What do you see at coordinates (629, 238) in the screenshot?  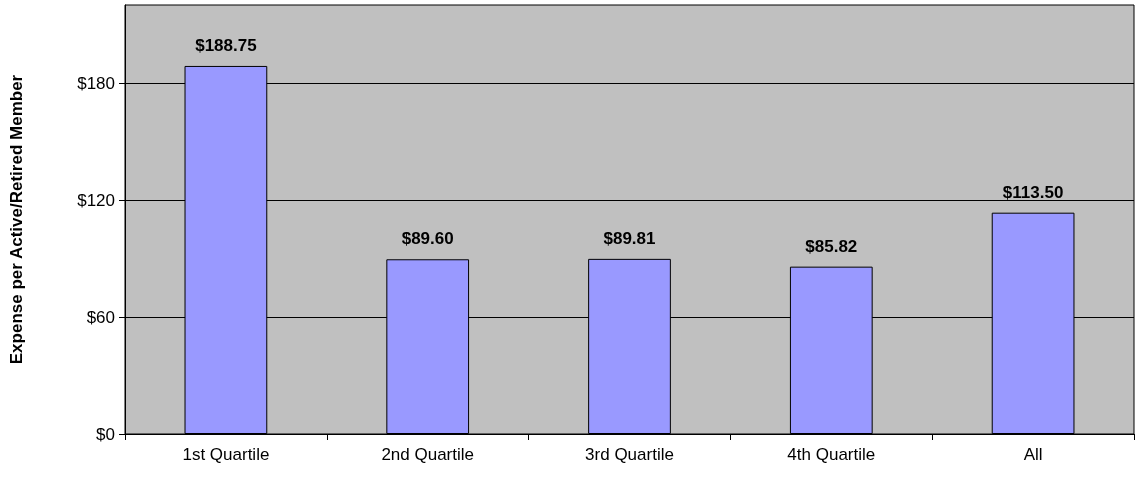 I see `data-label: $89.81` at bounding box center [629, 238].